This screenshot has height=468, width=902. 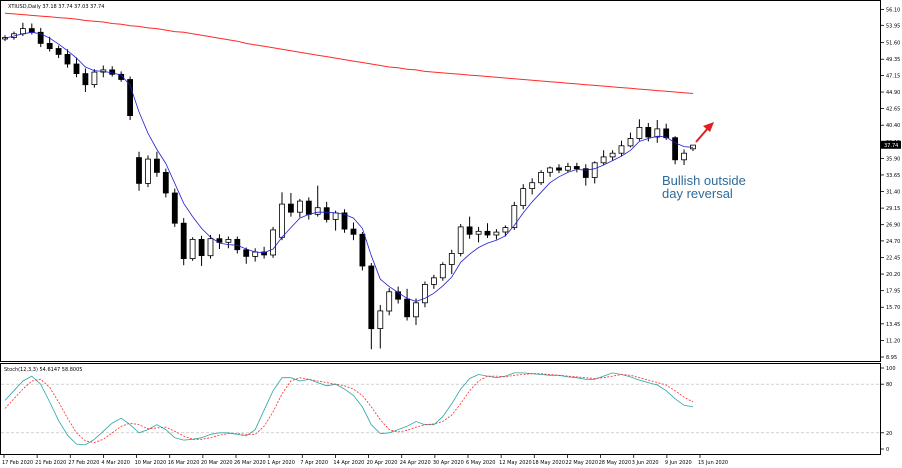 I want to click on price-tick-label: 22.45, so click(x=893, y=258).